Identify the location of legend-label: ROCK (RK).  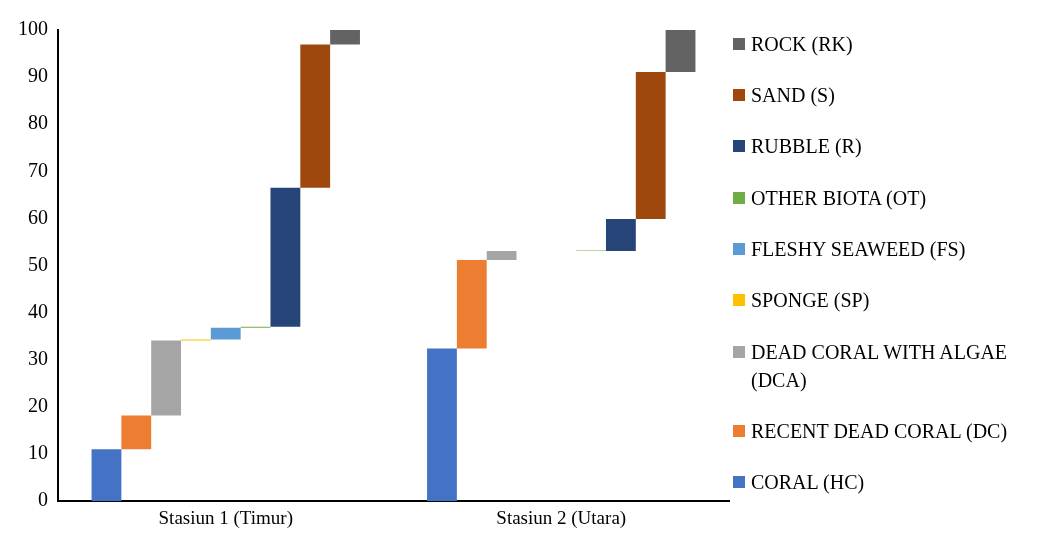
(802, 44).